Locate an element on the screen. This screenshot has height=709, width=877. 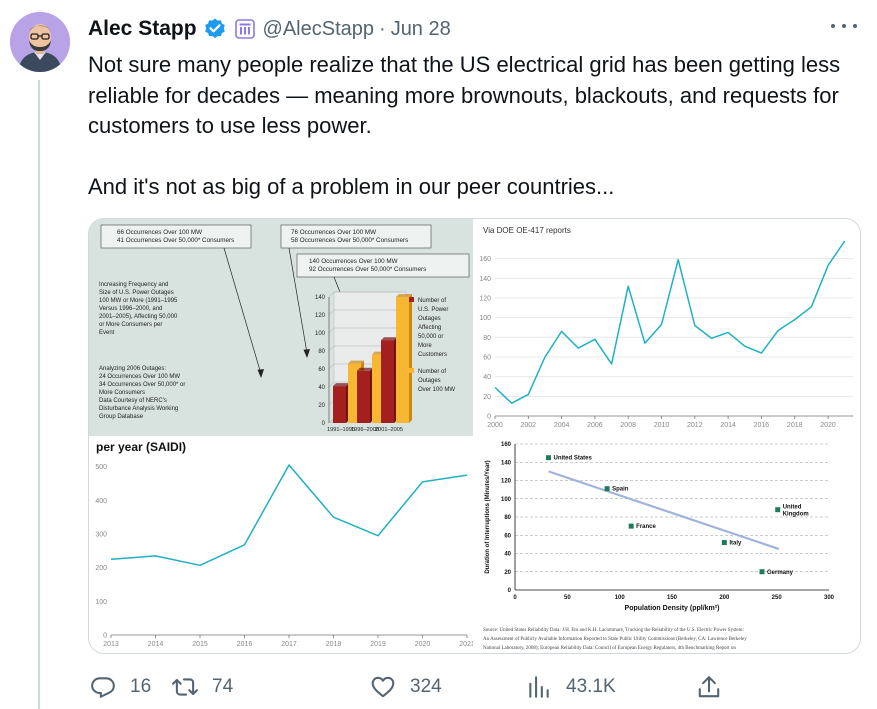
chart-description: 100 MW or More (1991–1995 is located at coordinates (138, 301).